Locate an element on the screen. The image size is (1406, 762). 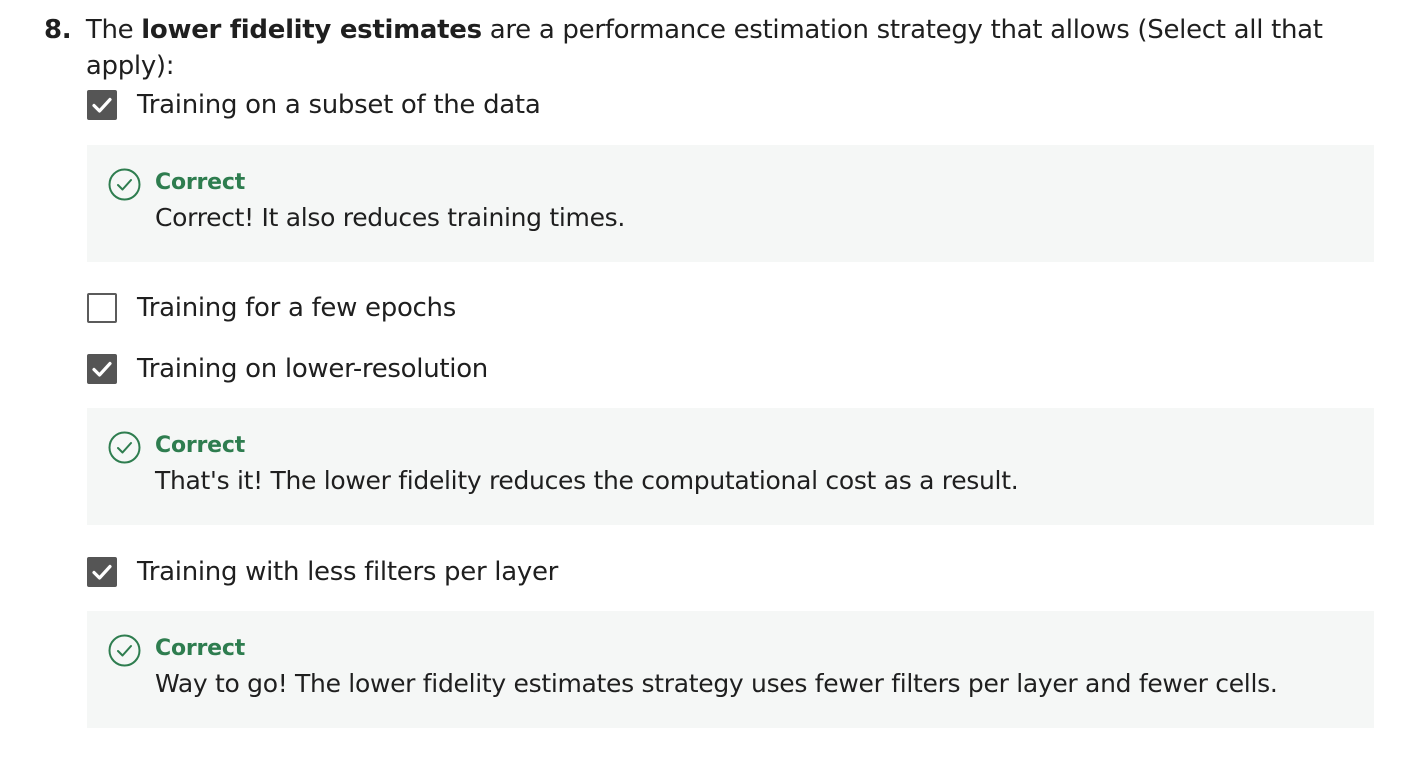
option-lower-resolution: Training on lower-resolution is located at coordinates (287, 369).